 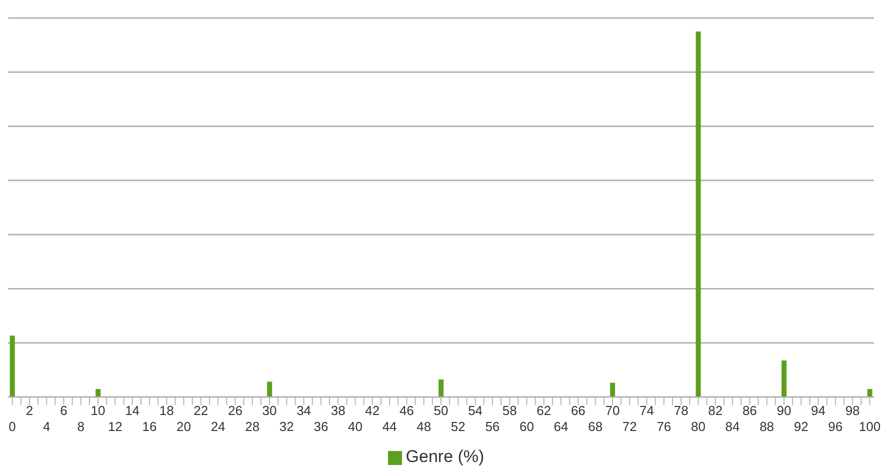 What do you see at coordinates (561, 426) in the screenshot?
I see `x-tick-label: 64` at bounding box center [561, 426].